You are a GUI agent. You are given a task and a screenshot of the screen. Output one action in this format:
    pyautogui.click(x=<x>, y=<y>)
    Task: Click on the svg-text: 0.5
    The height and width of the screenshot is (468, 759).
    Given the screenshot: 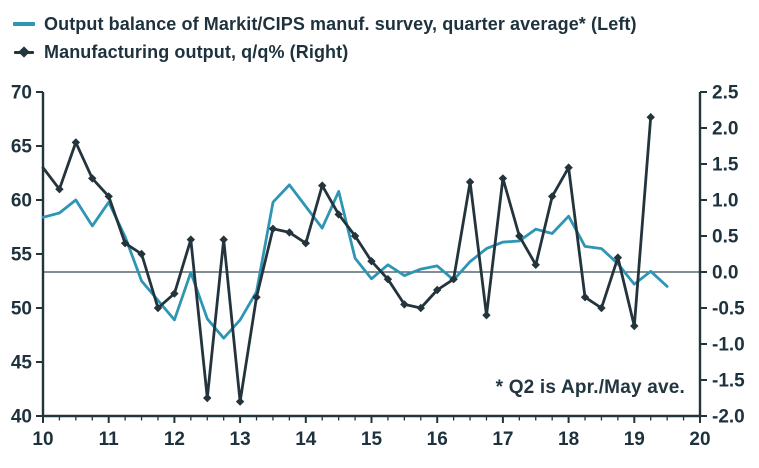 What is the action you would take?
    pyautogui.click(x=725, y=237)
    